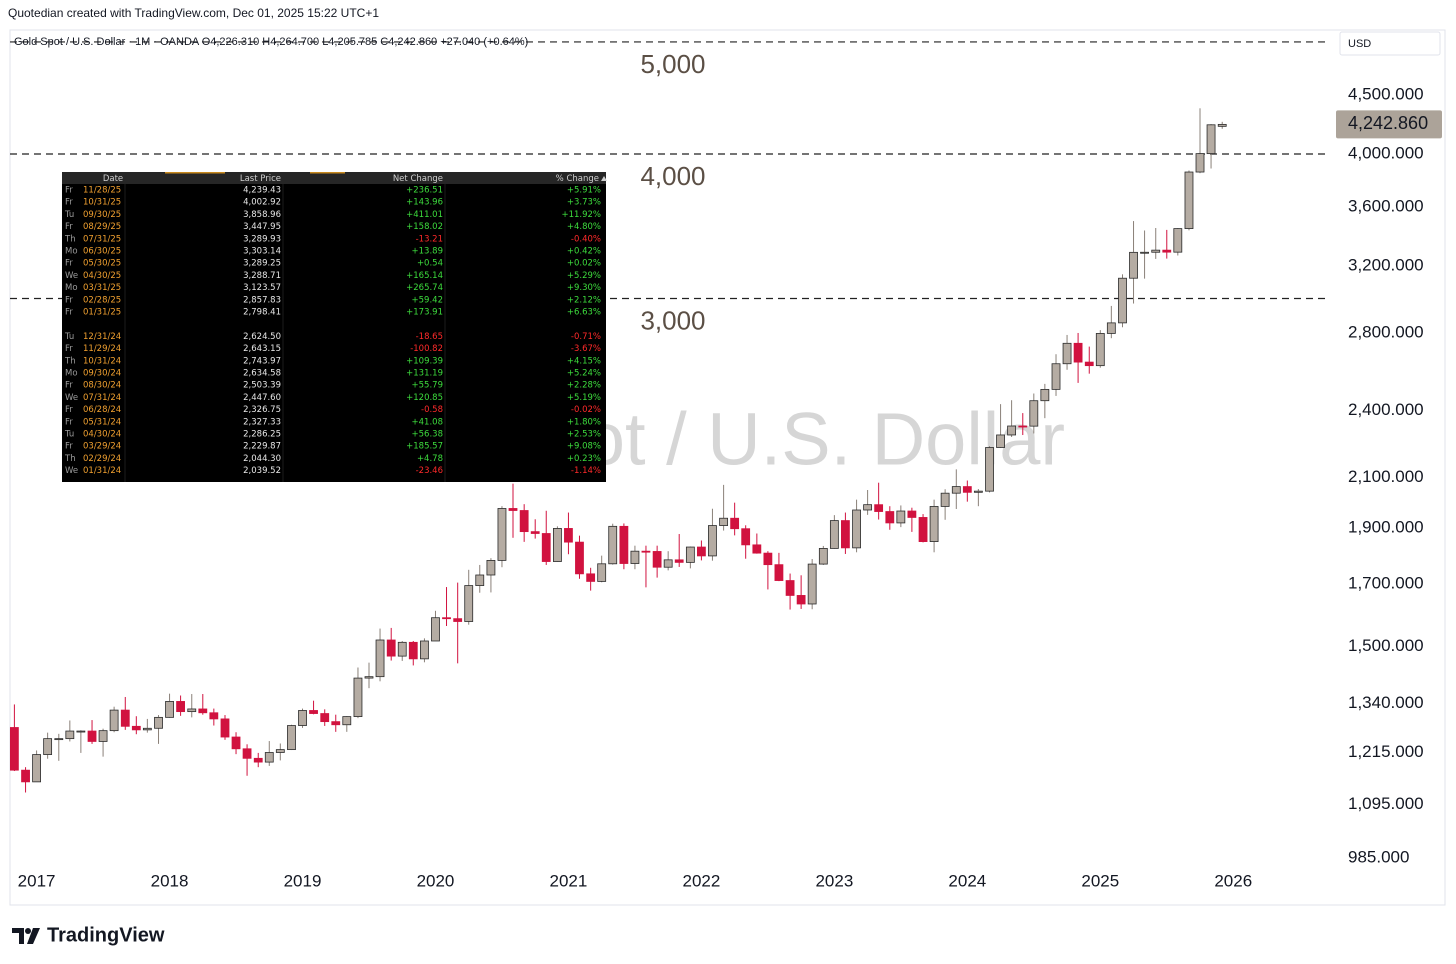  Describe the element at coordinates (427, 300) in the screenshot. I see `cell-net-change: +59.42` at that location.